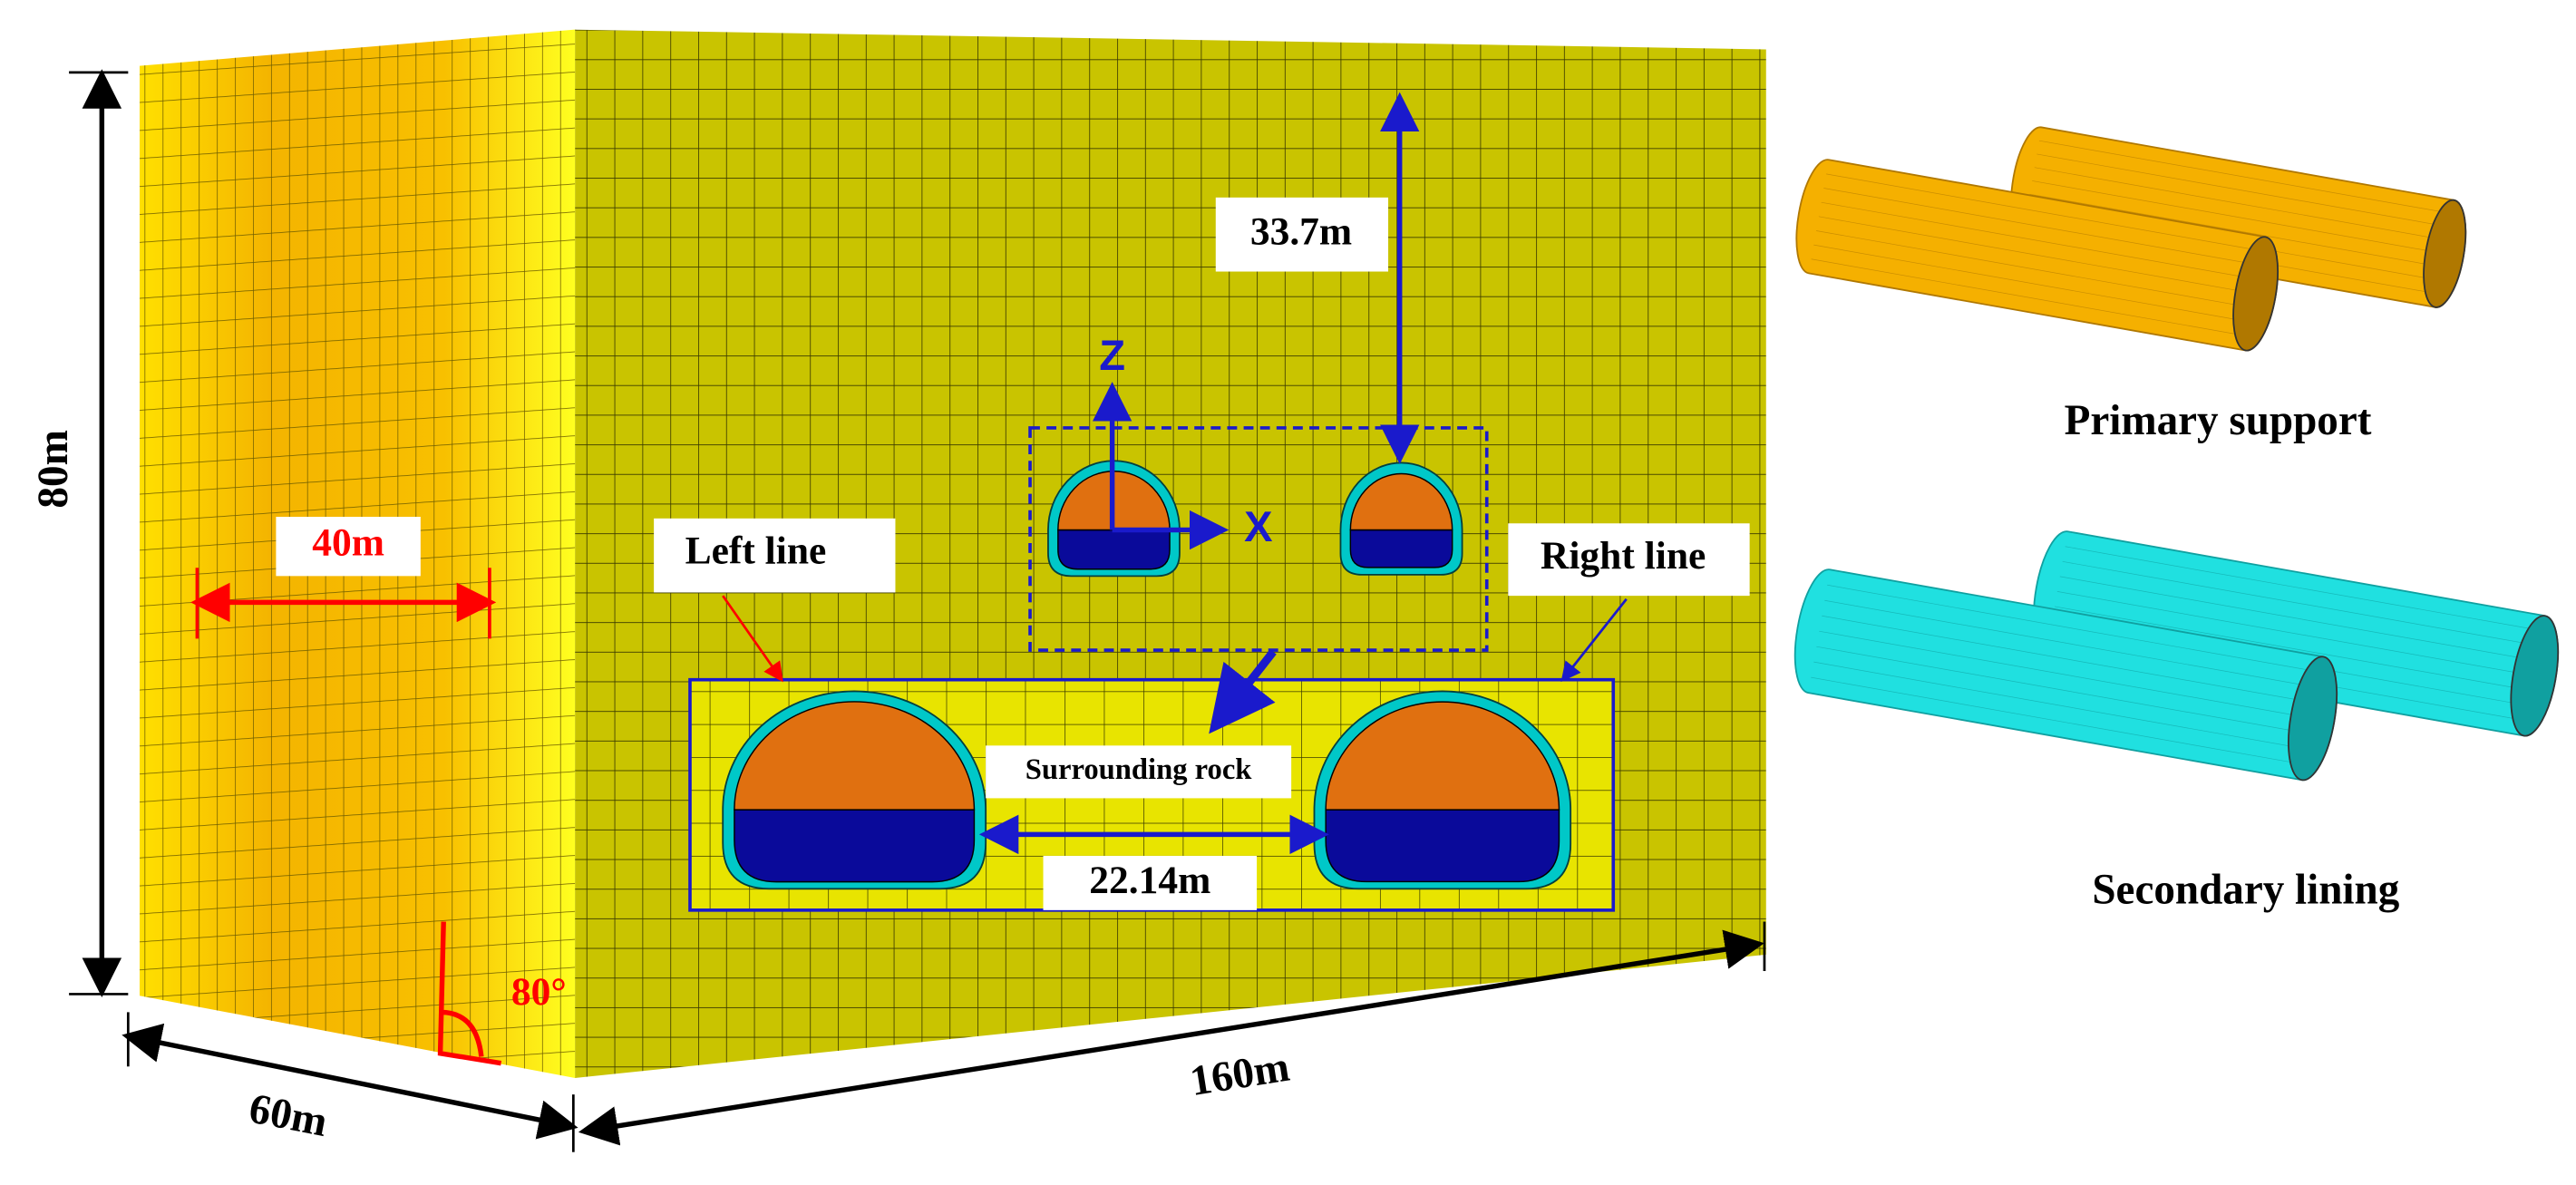 This screenshot has width=2576, height=1185. Describe the element at coordinates (348, 543) in the screenshot. I see `offset-label: 40m` at that location.